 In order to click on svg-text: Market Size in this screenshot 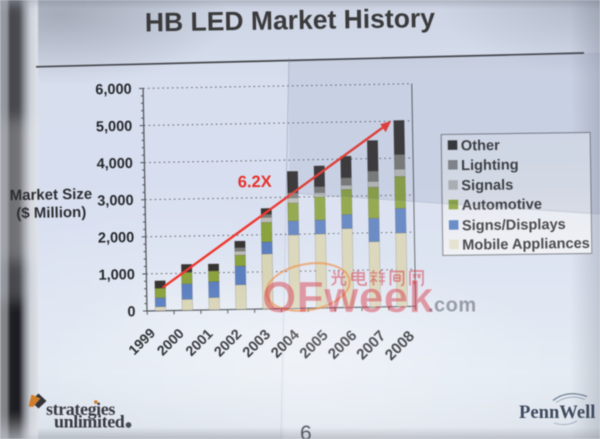, I will do `click(51, 195)`.